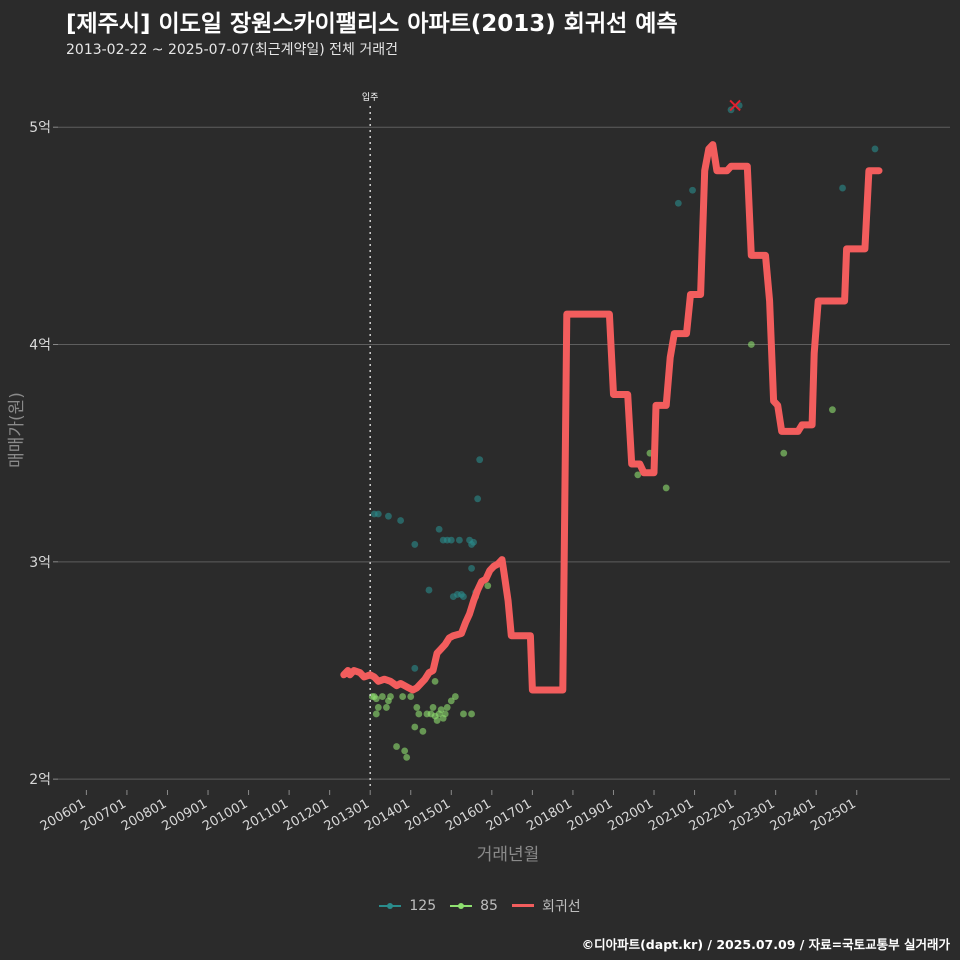  What do you see at coordinates (370, 97) in the screenshot?
I see `move-in-label: 입주` at bounding box center [370, 97].